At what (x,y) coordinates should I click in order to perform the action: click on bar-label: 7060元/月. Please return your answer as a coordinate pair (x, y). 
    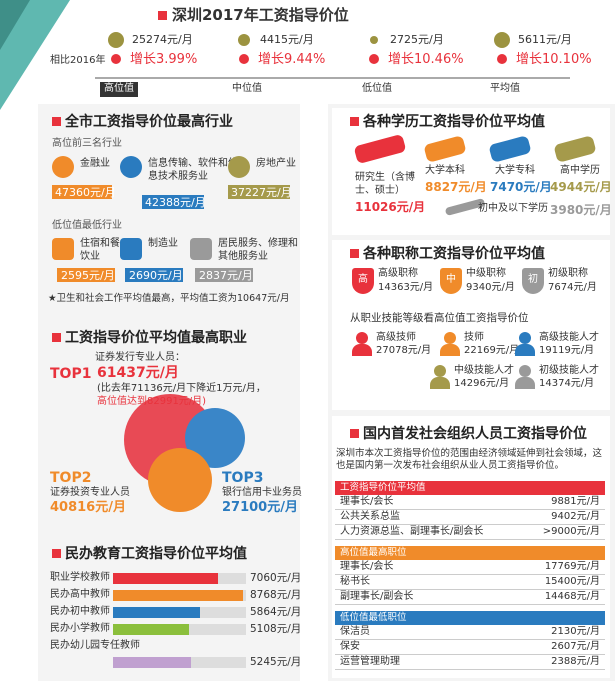
    Looking at the image, I should click on (276, 578).